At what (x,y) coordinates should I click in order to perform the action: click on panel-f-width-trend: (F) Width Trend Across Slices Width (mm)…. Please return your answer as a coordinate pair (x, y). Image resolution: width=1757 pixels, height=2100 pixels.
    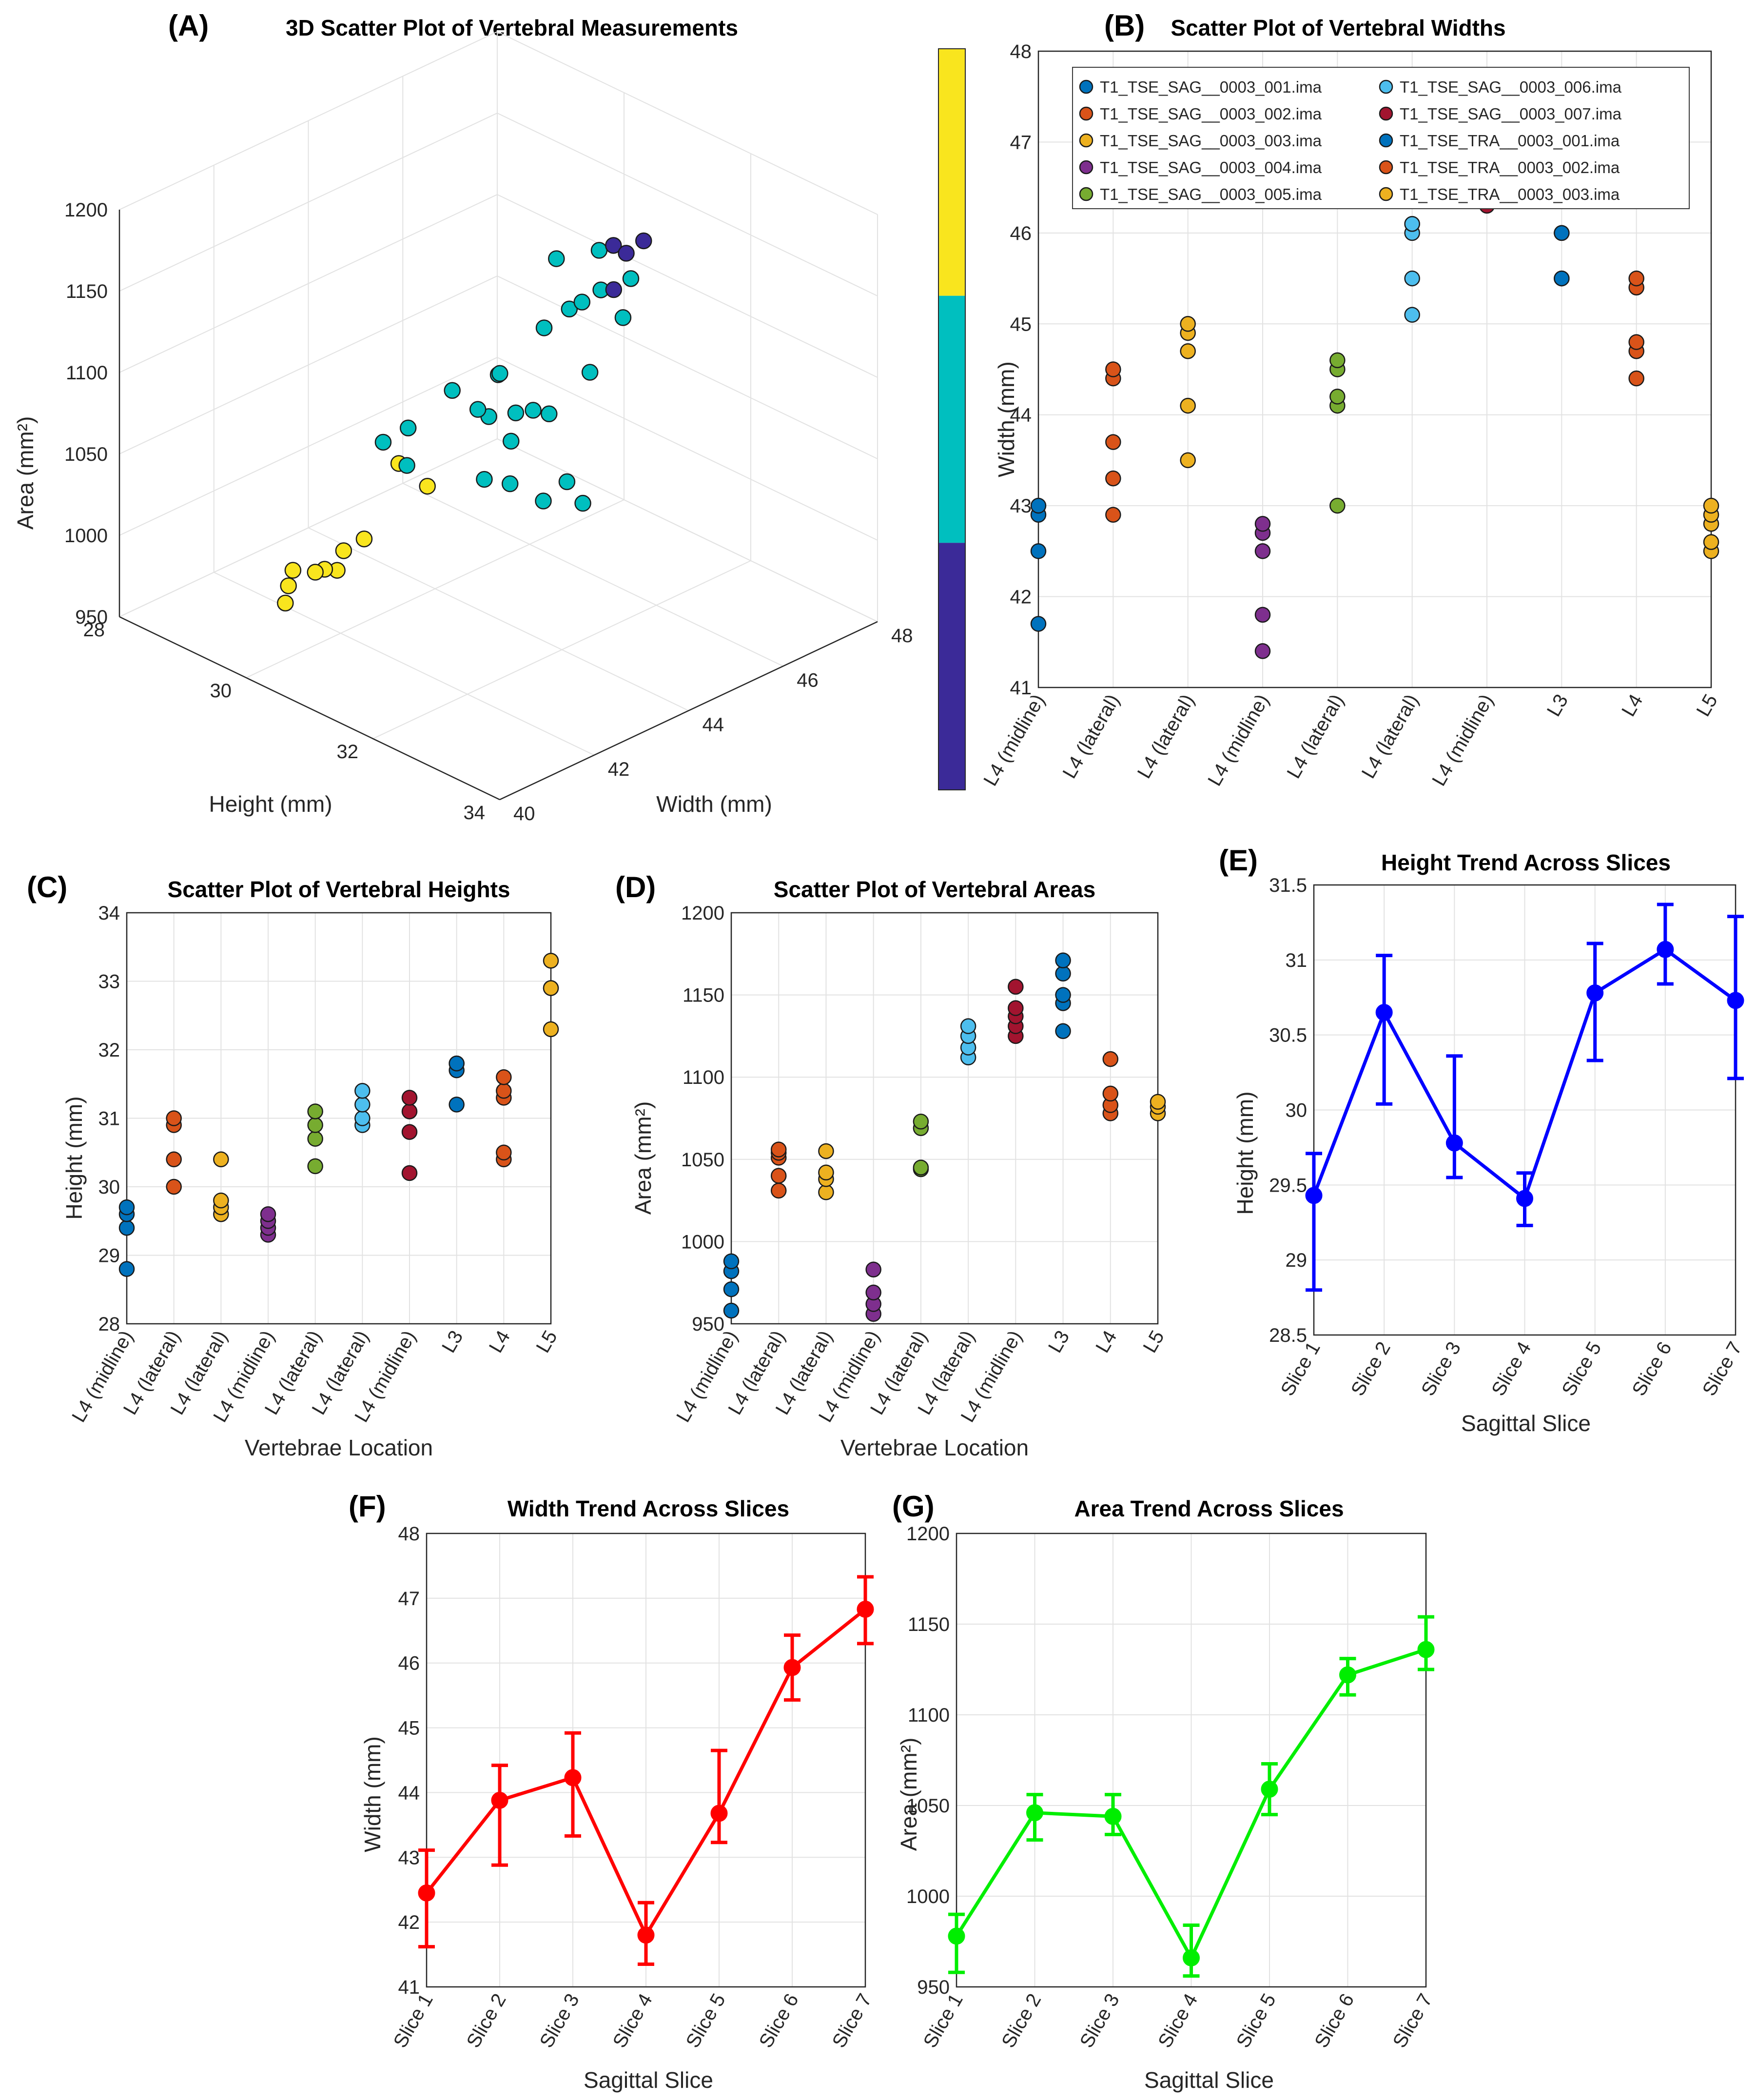
    Looking at the image, I should click on (612, 1791).